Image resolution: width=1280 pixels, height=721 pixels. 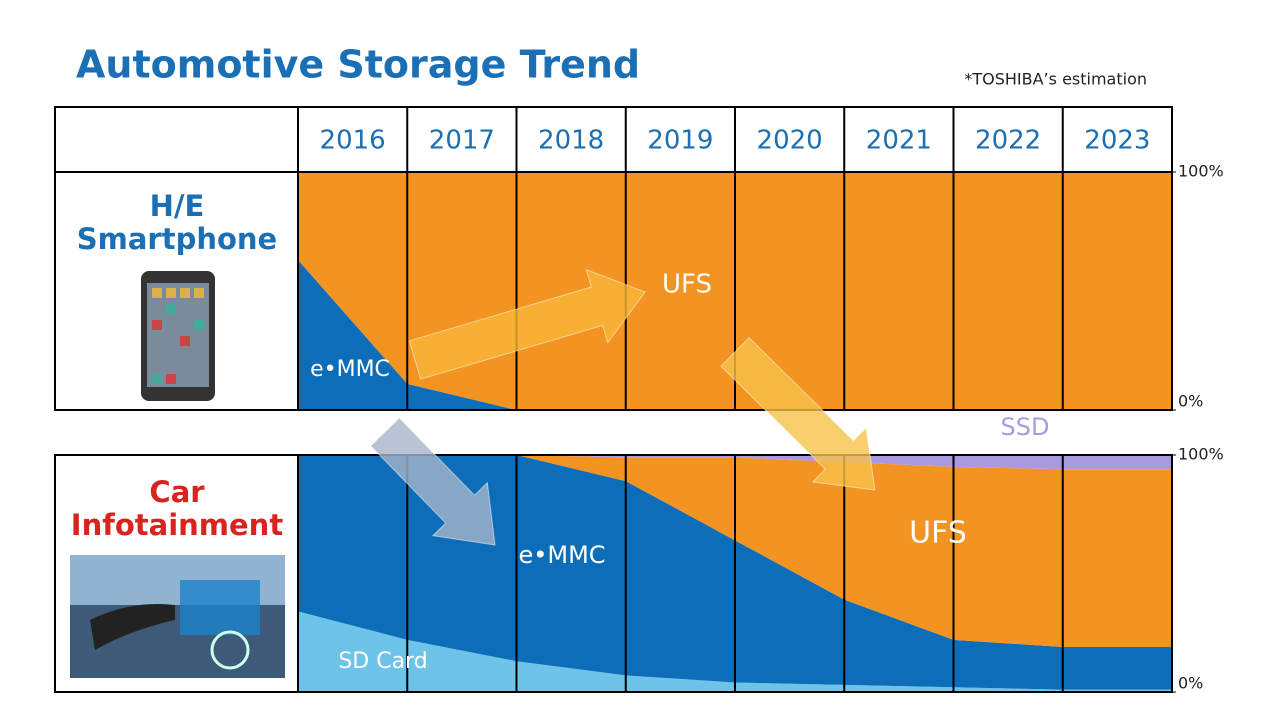 I want to click on year-label: 2017, so click(x=462, y=141).